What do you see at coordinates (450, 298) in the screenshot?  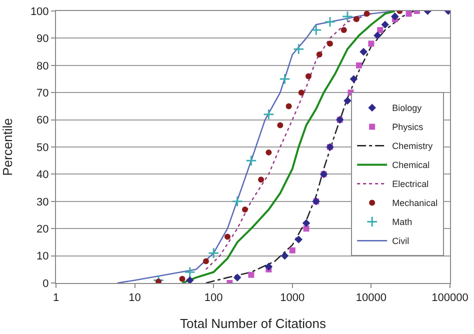 I see `x-tick-label: 100000` at bounding box center [450, 298].